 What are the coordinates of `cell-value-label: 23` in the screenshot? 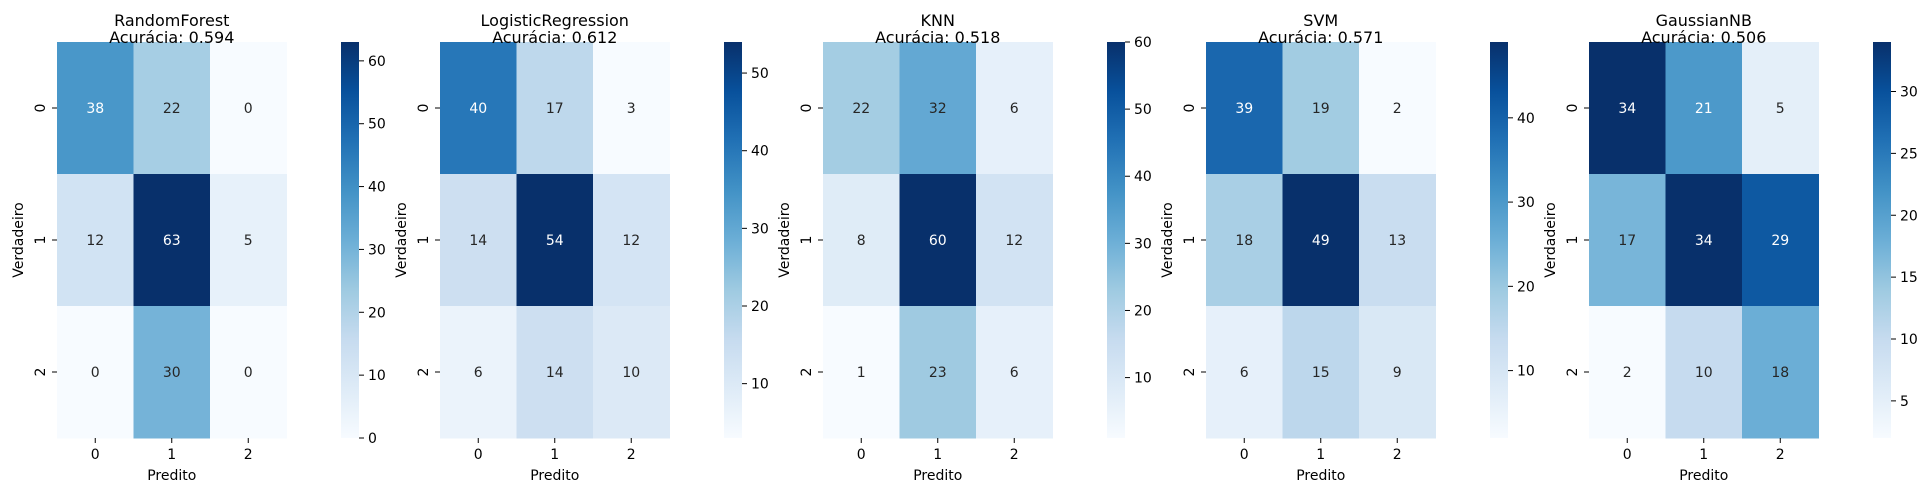 It's located at (938, 373).